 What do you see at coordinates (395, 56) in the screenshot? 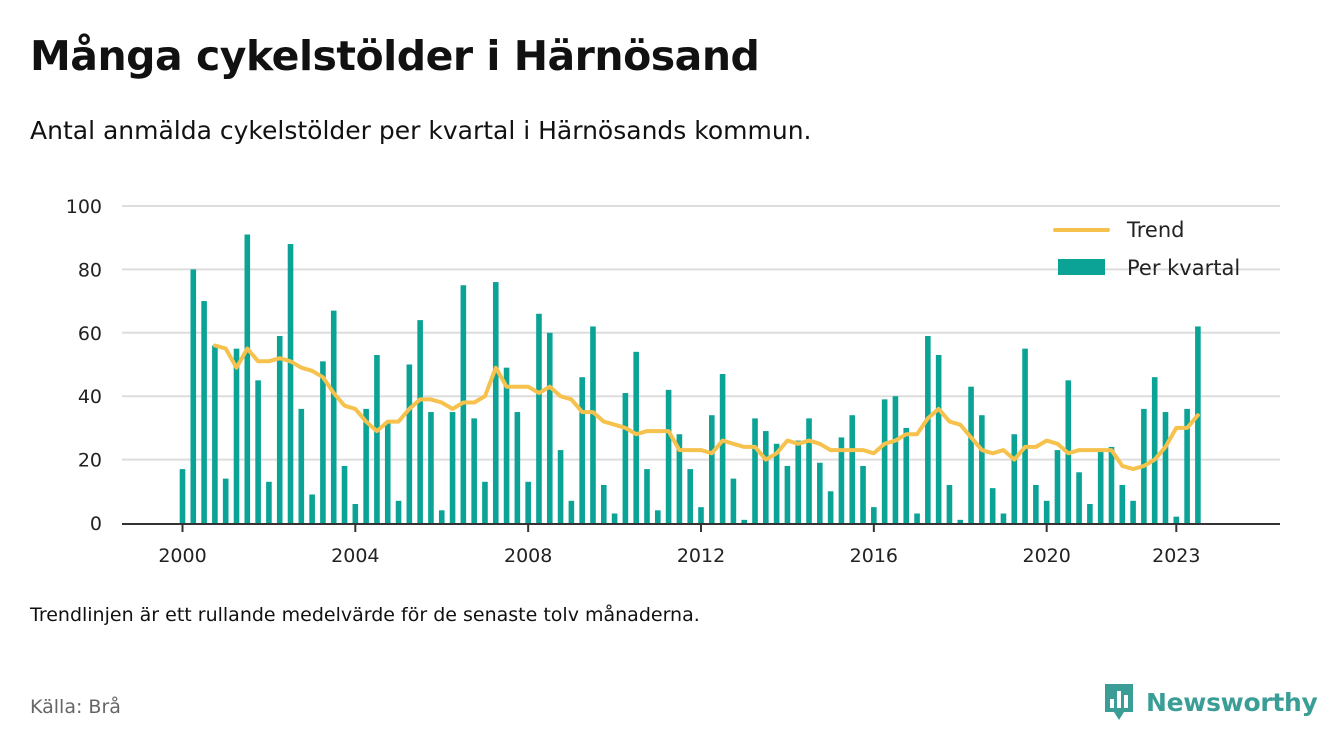
I see `chart-title: Många cykelstölder i Härnösand` at bounding box center [395, 56].